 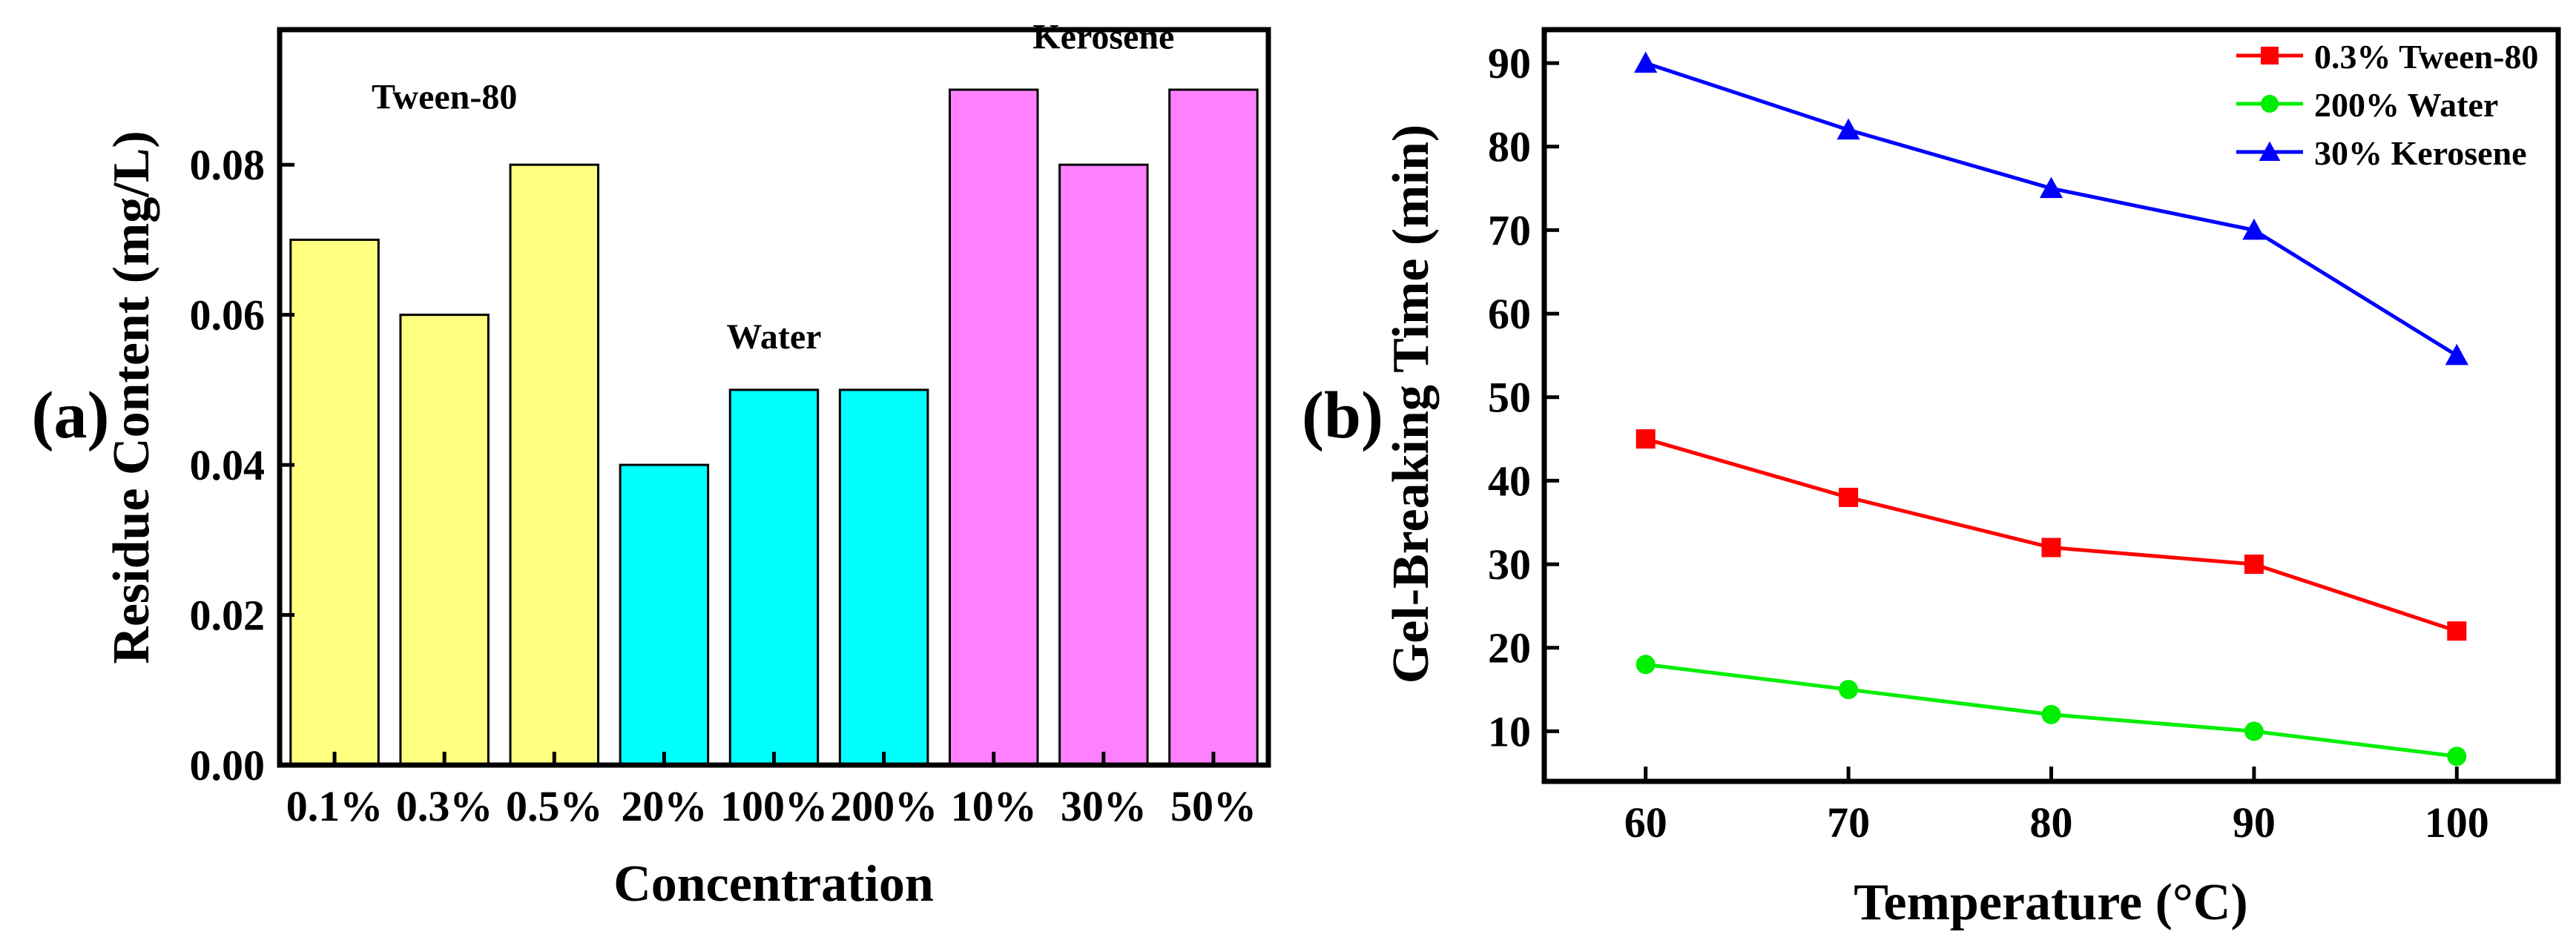 What do you see at coordinates (444, 96) in the screenshot?
I see `group-label: Tween-80` at bounding box center [444, 96].